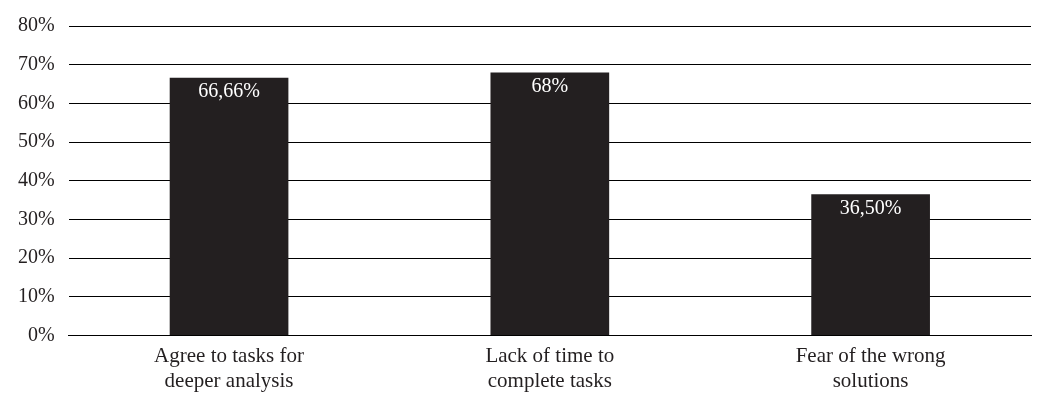 This screenshot has width=1047, height=406. I want to click on y-tick-label: 60%, so click(36, 101).